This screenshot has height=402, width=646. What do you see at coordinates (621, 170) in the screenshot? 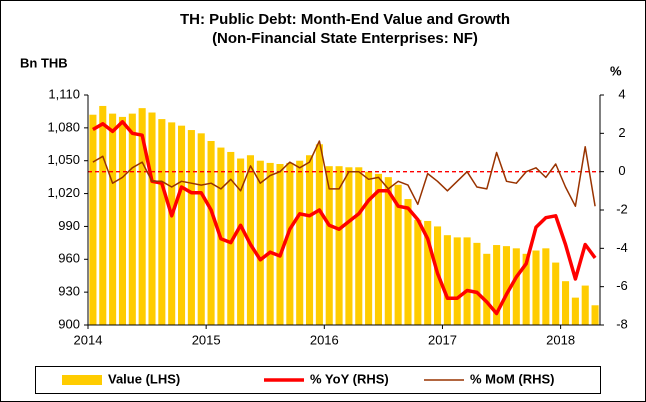
I see `y2-tick-label: 0` at bounding box center [621, 170].